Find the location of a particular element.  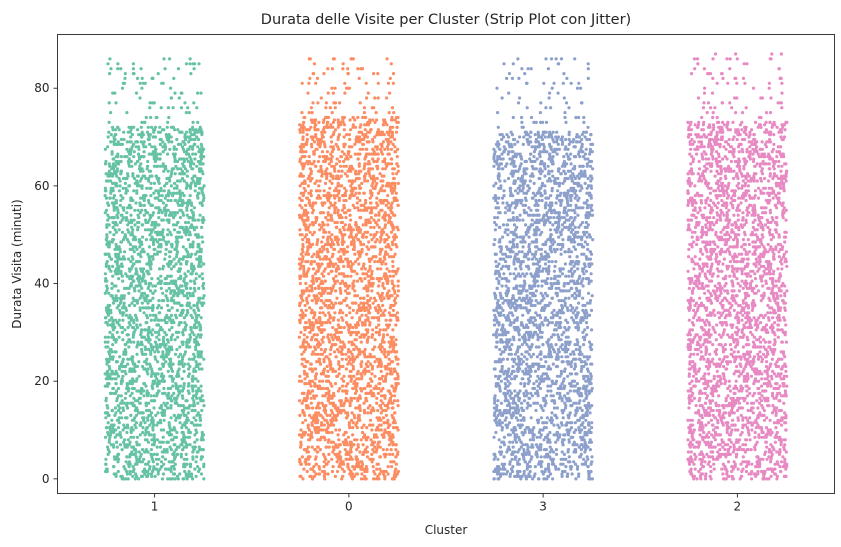

x-tick-label: 2 is located at coordinates (738, 507).